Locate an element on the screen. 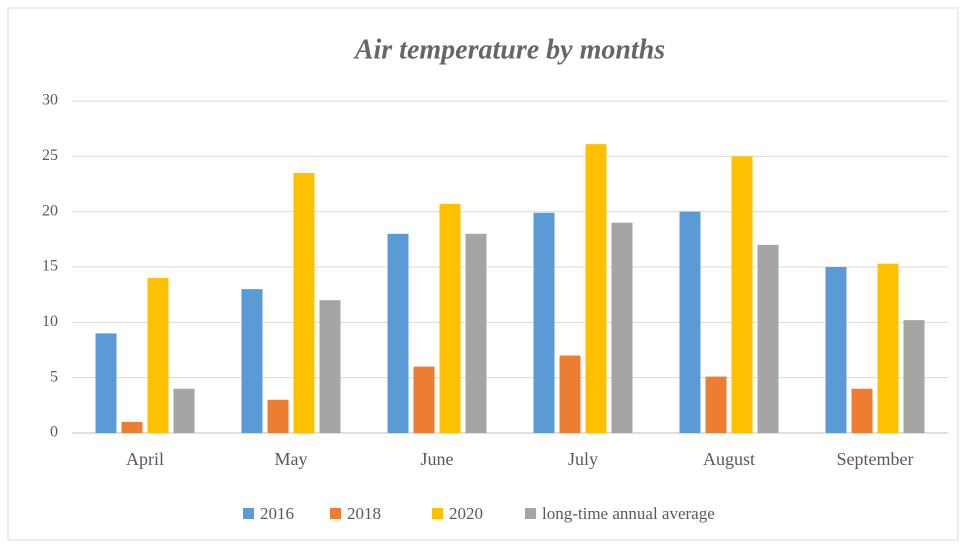 The image size is (966, 545). y-tick-label: 15 is located at coordinates (50, 266).